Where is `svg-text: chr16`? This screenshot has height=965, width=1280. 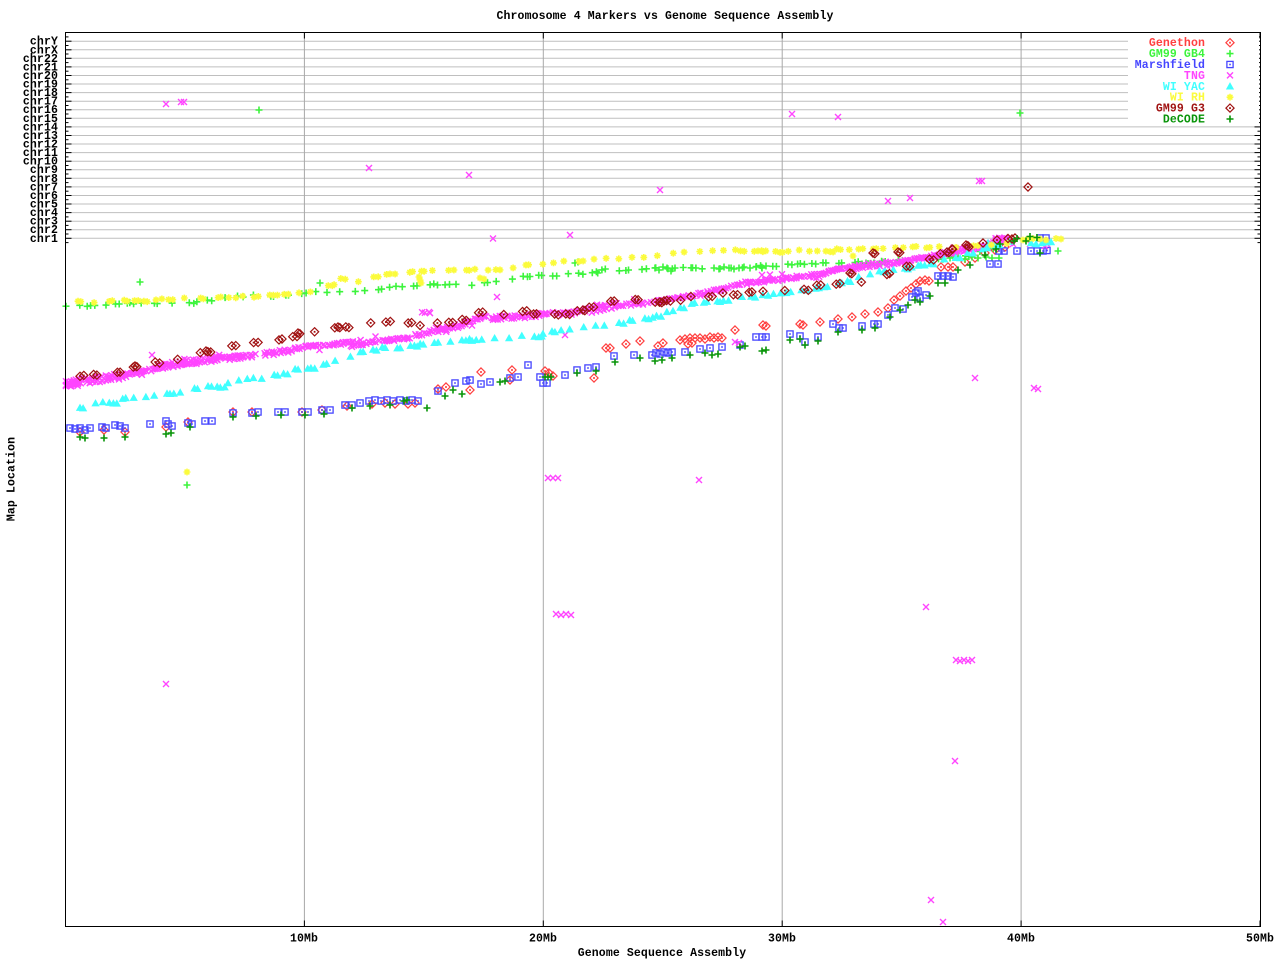 svg-text: chr16 is located at coordinates (40, 110).